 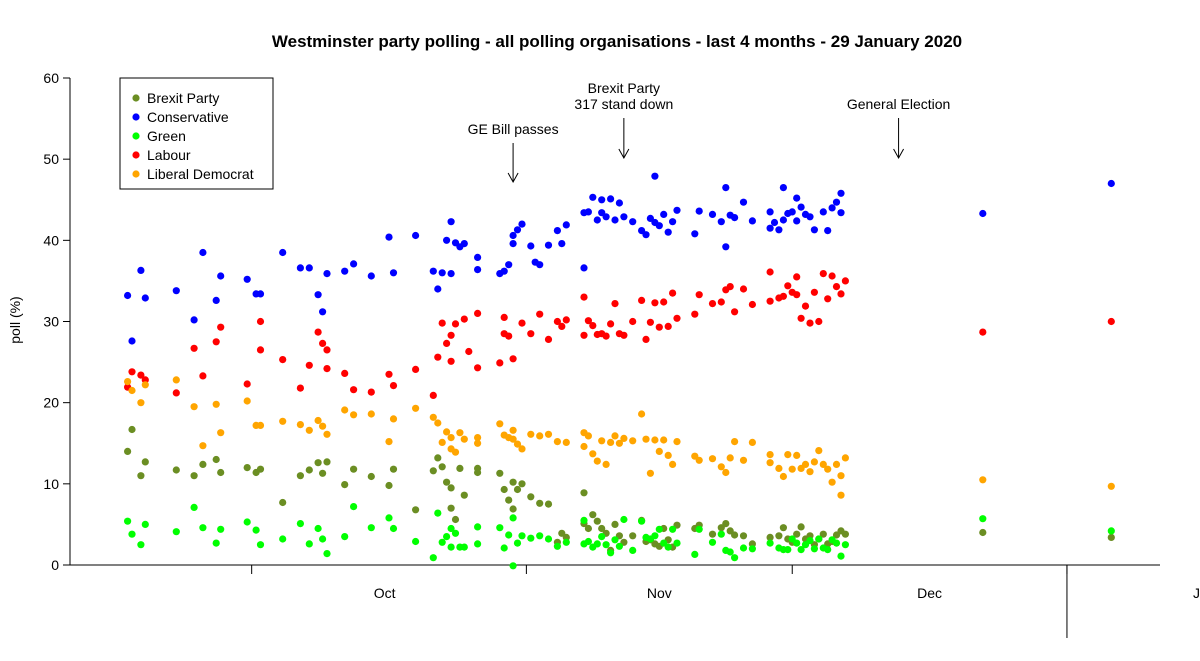 What do you see at coordinates (136, 155) in the screenshot?
I see `legend-marker` at bounding box center [136, 155].